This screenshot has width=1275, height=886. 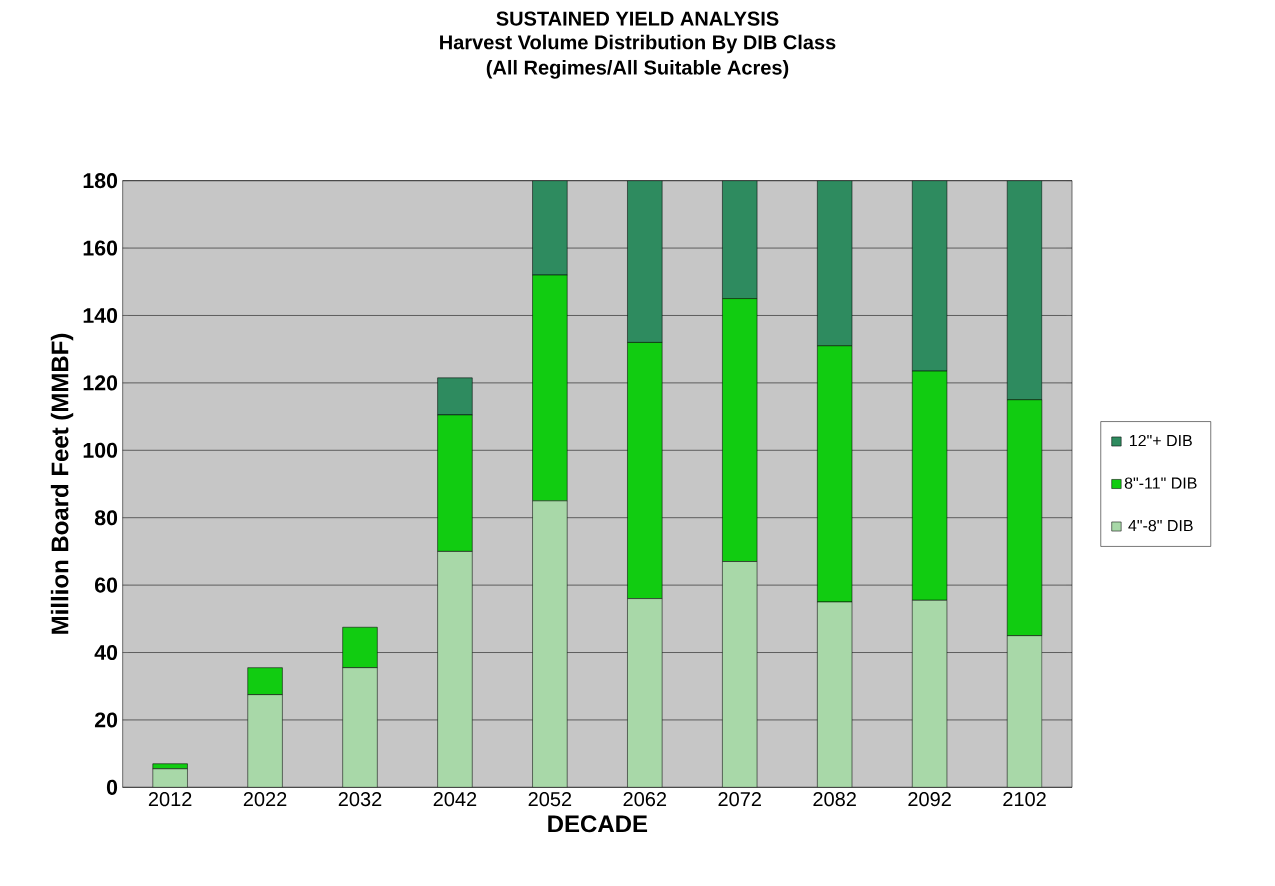 What do you see at coordinates (598, 824) in the screenshot?
I see `x-axis-title: DECADE` at bounding box center [598, 824].